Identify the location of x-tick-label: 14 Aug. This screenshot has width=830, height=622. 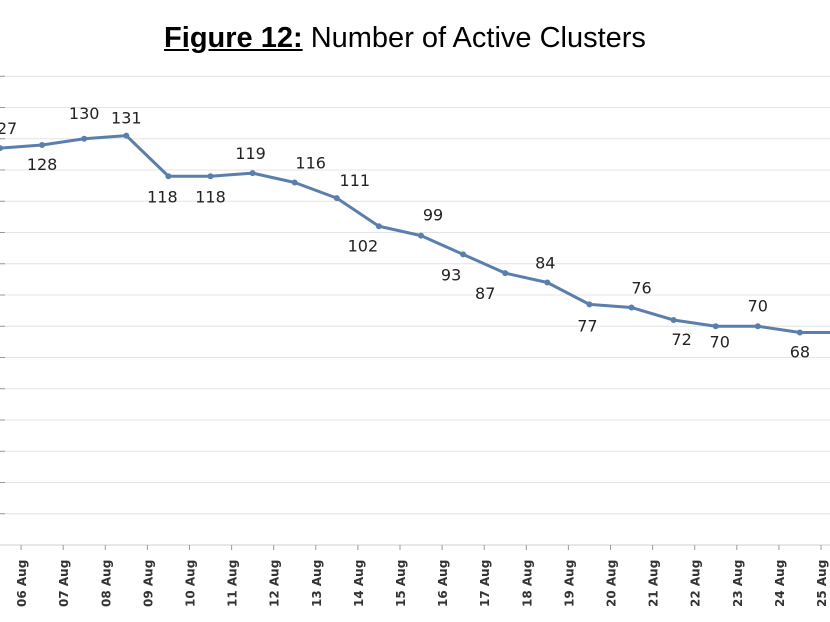
(359, 583).